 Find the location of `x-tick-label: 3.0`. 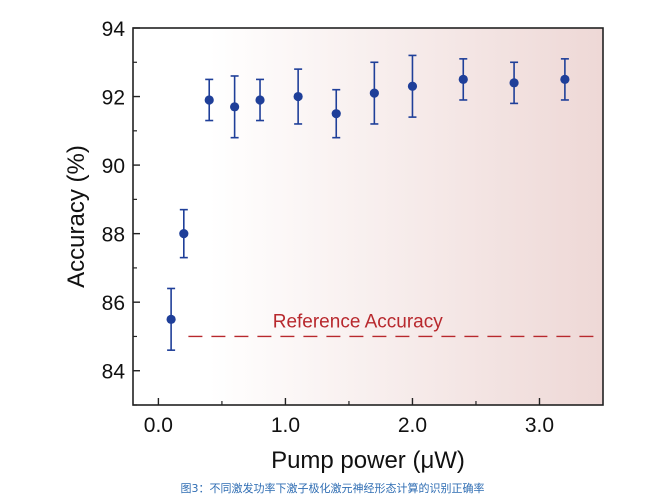

x-tick-label: 3.0 is located at coordinates (539, 425).